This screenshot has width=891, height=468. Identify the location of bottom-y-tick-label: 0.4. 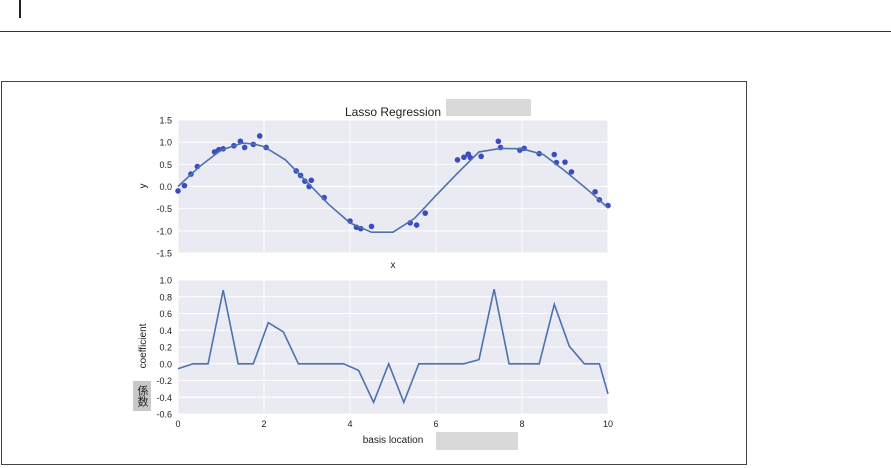
(165, 331).